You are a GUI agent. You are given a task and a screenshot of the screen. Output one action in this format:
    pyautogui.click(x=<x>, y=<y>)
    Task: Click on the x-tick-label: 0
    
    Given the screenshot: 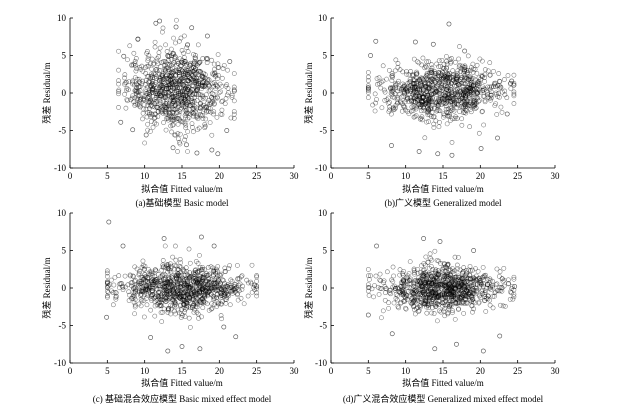 What is the action you would take?
    pyautogui.click(x=331, y=176)
    